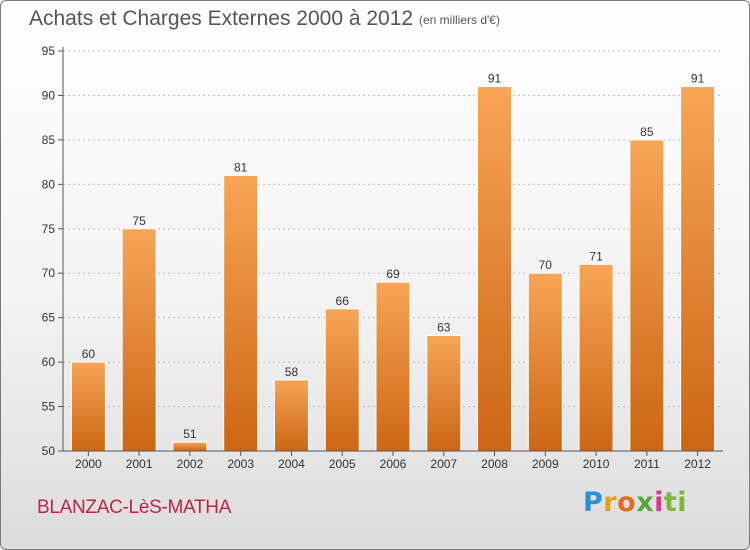  Describe the element at coordinates (221, 18) in the screenshot. I see `chart-title: Achats et Charges Externes 2000 à 2012` at that location.